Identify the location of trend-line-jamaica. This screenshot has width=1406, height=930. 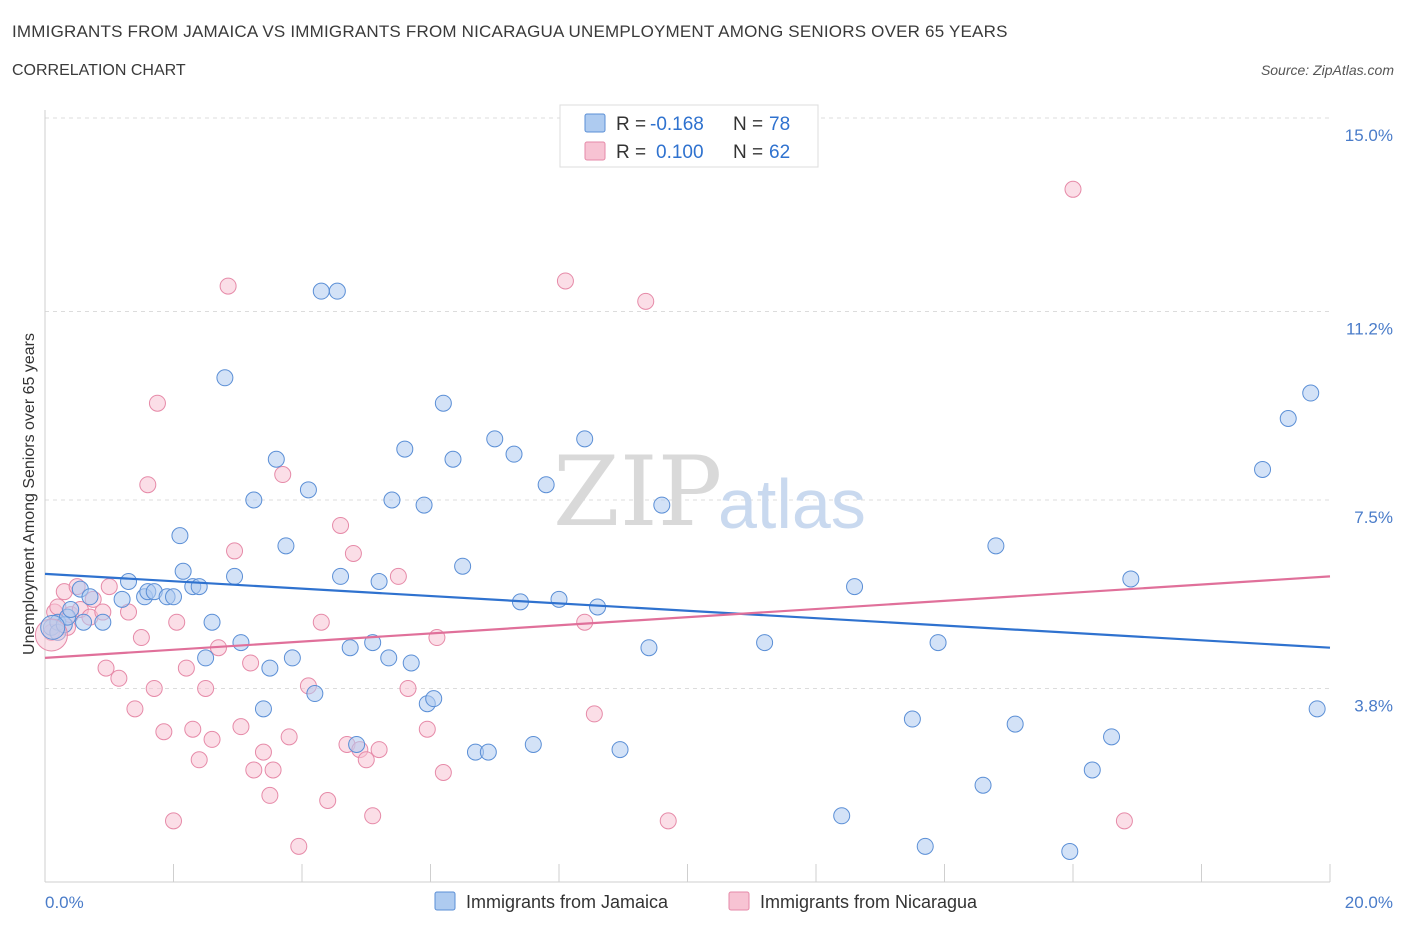
(687, 610).